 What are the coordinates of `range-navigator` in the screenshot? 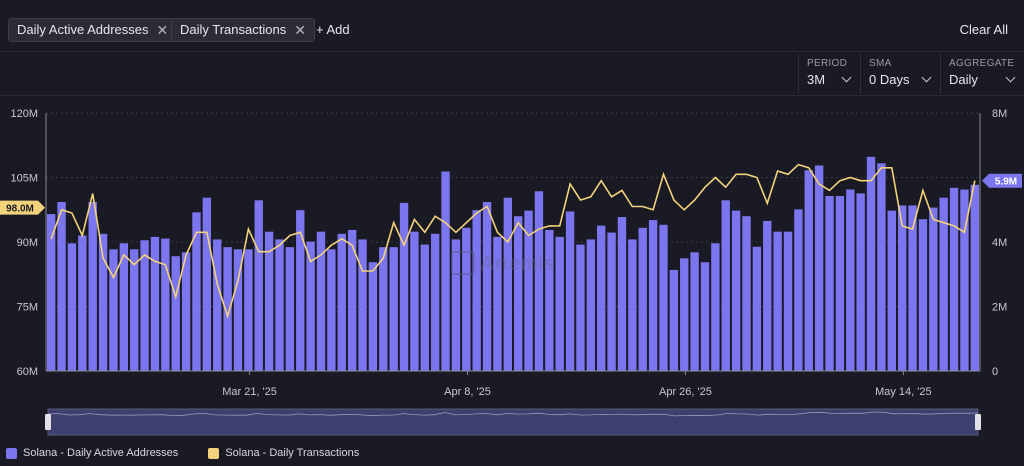 It's located at (513, 422).